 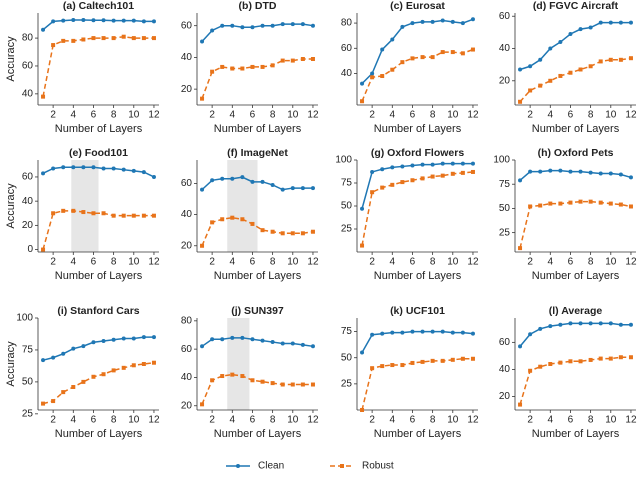 What do you see at coordinates (24, 318) in the screenshot?
I see `y-tick-label: 100` at bounding box center [24, 318].